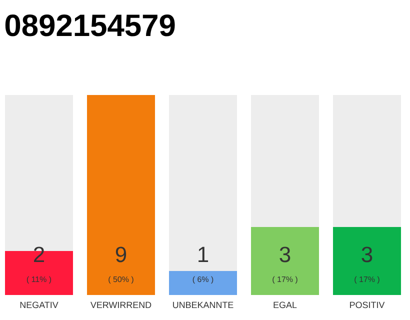 The width and height of the screenshot is (410, 320). What do you see at coordinates (367, 305) in the screenshot?
I see `x-tick-label: POSITIV` at bounding box center [367, 305].